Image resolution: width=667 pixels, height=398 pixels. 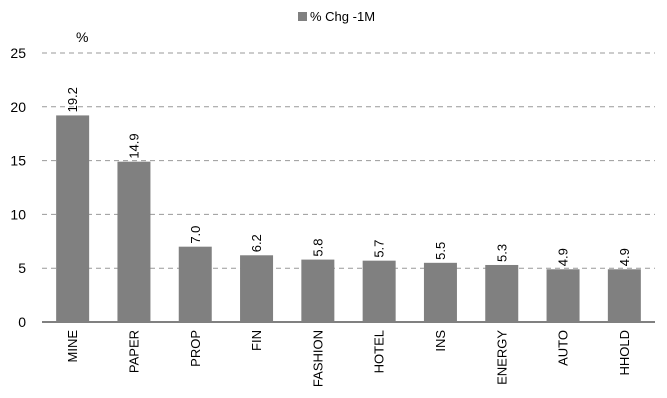 What do you see at coordinates (18, 214) in the screenshot?
I see `y-tick-label: 10` at bounding box center [18, 214].